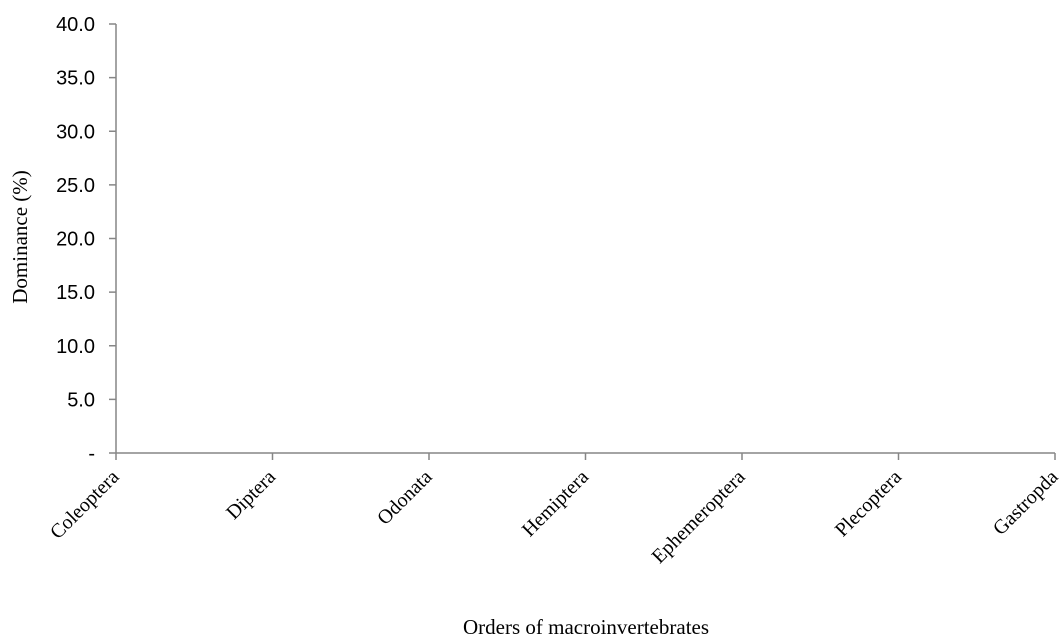 Image resolution: width=1064 pixels, height=643 pixels. Describe the element at coordinates (868, 503) in the screenshot. I see `x-tick-label: Plecoptera` at that location.